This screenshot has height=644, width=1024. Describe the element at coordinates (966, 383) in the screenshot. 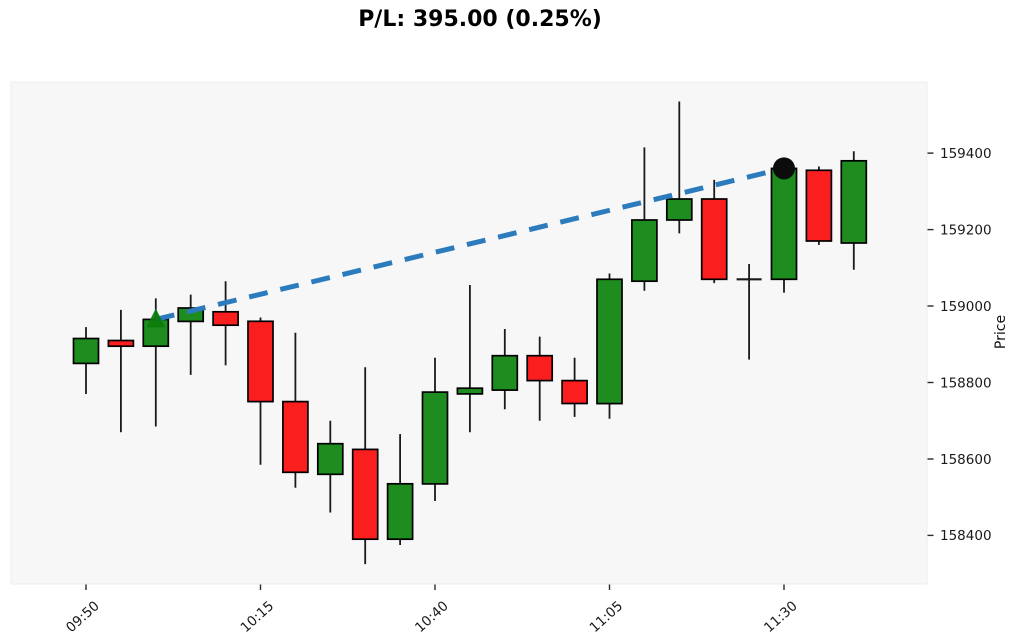

I see `y-tick-label: 158800` at that location.